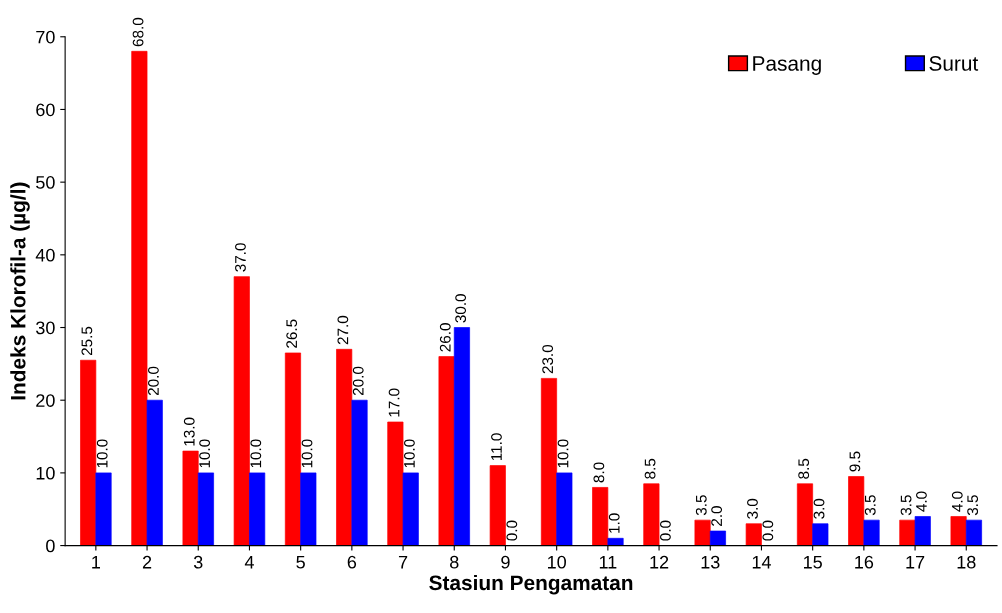  I want to click on y-tick-label: 20, so click(45, 400).